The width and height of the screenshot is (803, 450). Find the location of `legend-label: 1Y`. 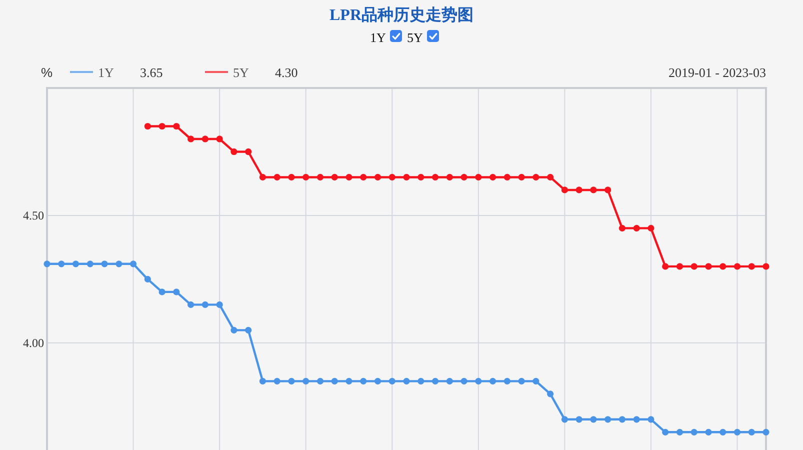

legend-label: 1Y is located at coordinates (106, 72).